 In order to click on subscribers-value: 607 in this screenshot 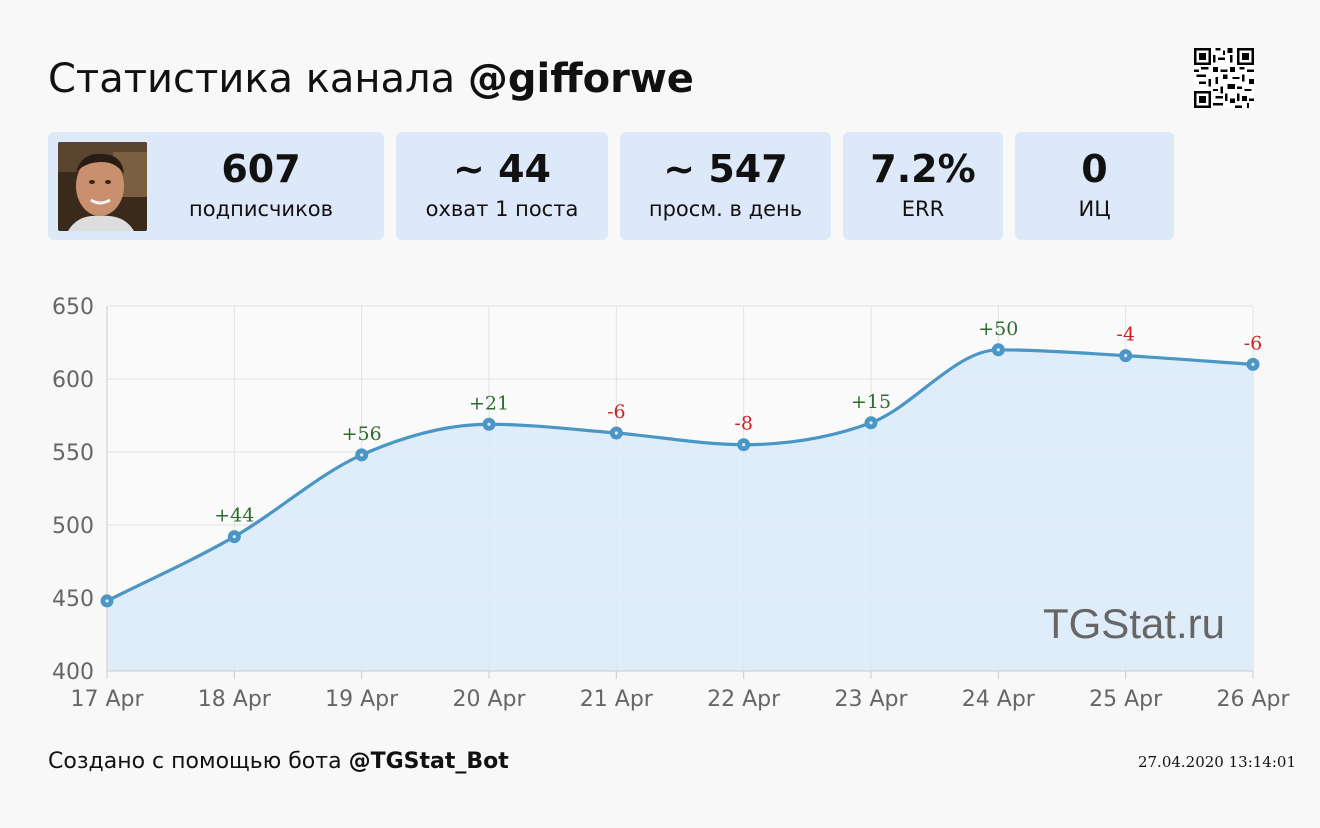, I will do `click(261, 169)`.